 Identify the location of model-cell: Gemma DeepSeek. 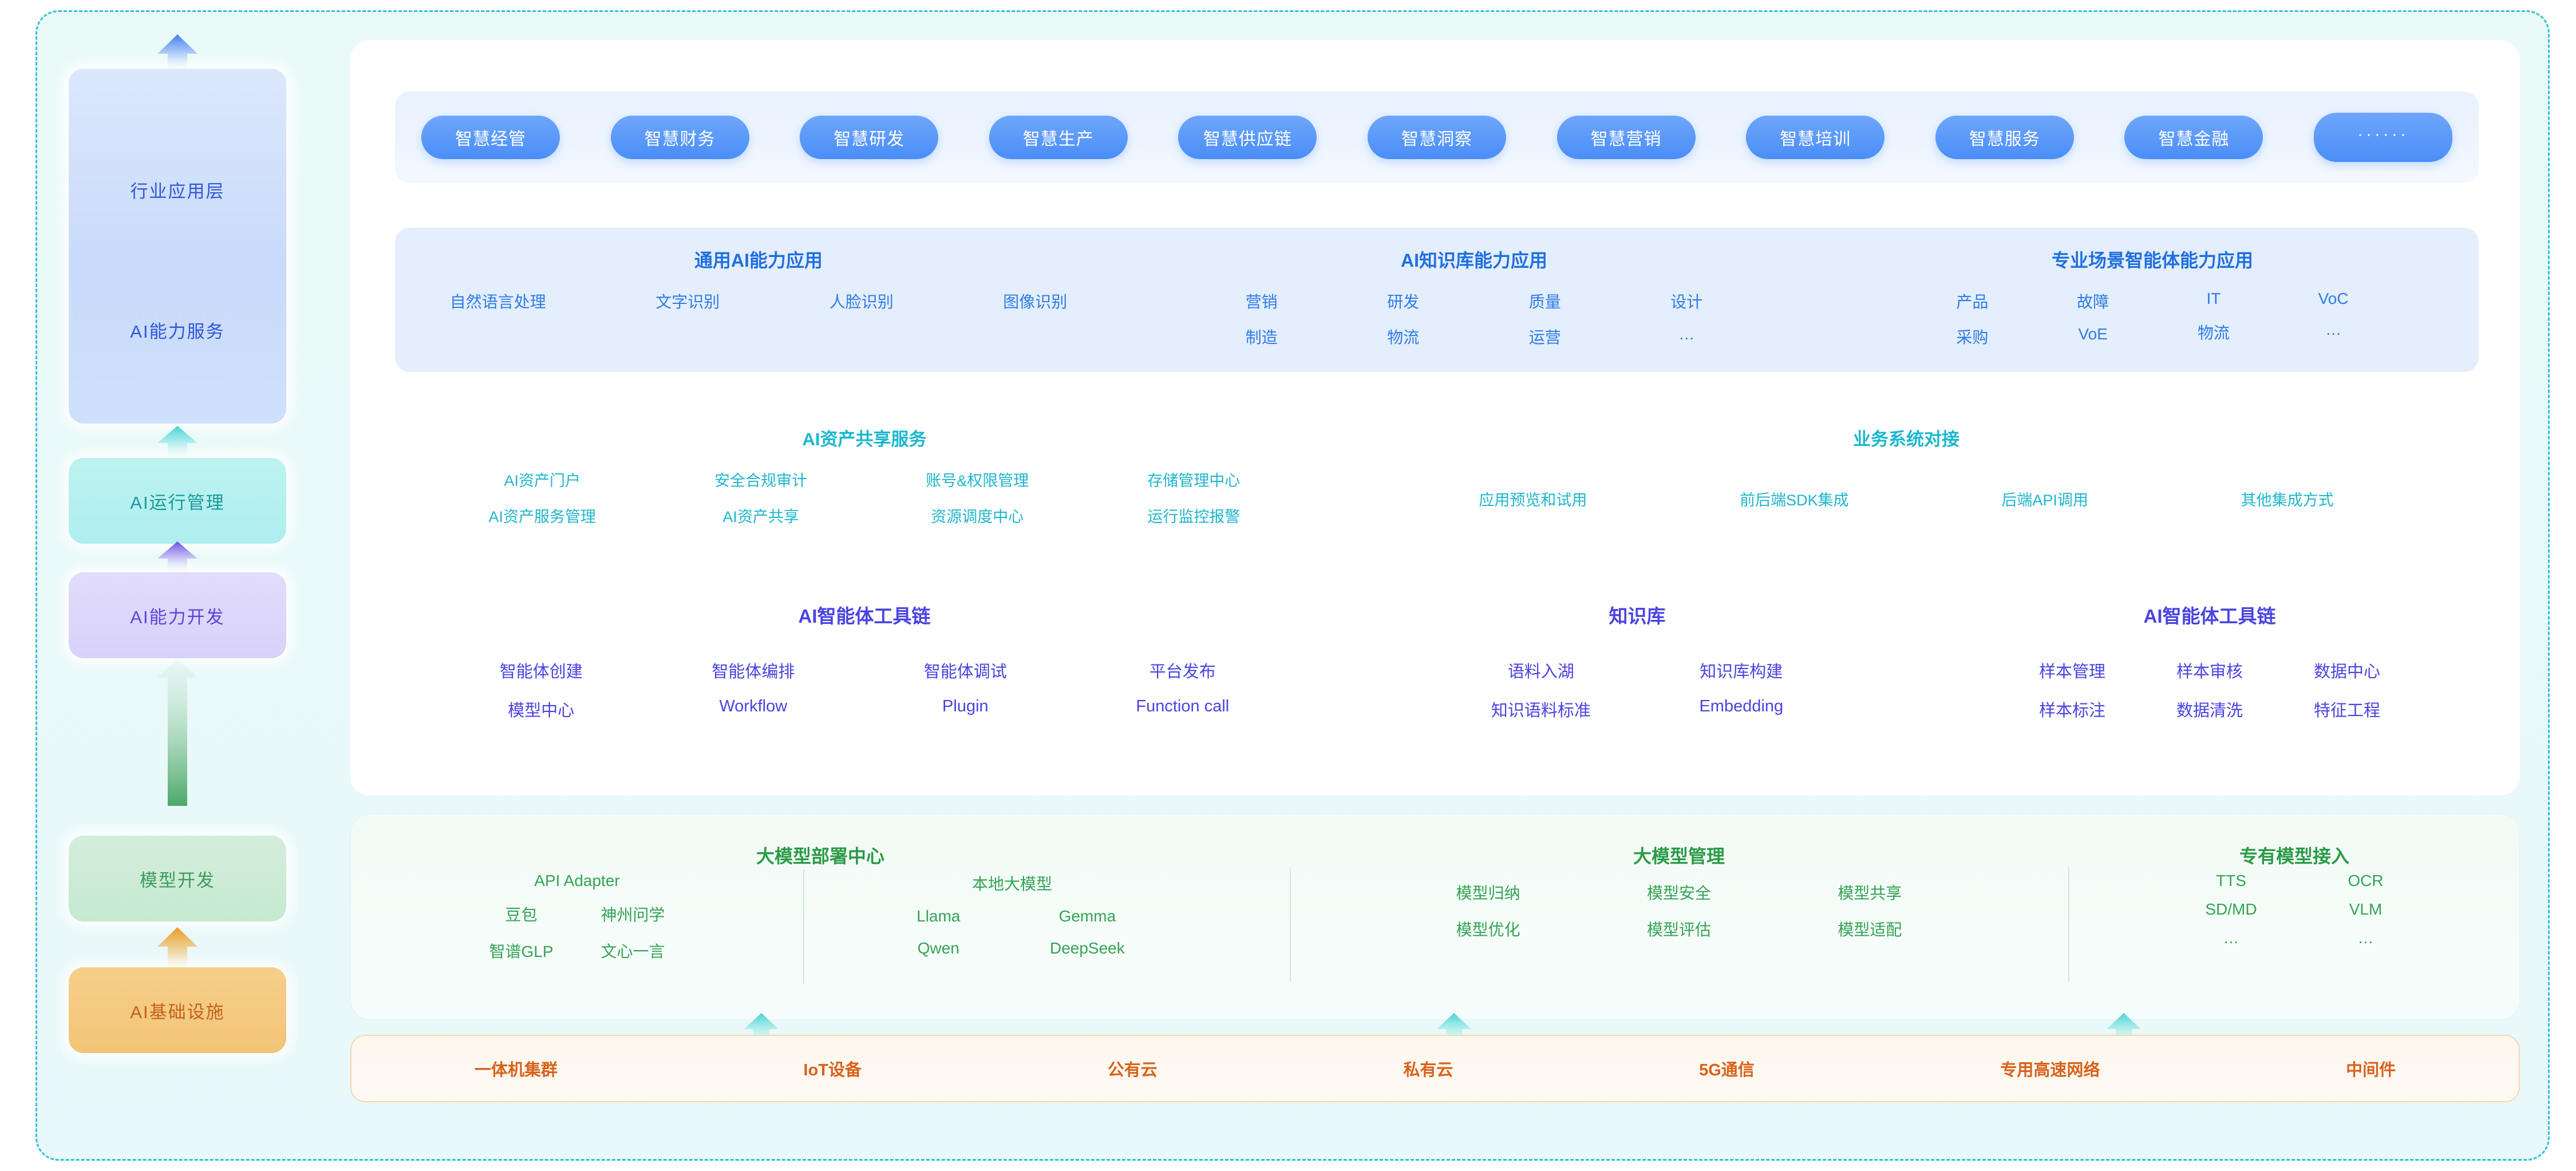
(1087, 933).